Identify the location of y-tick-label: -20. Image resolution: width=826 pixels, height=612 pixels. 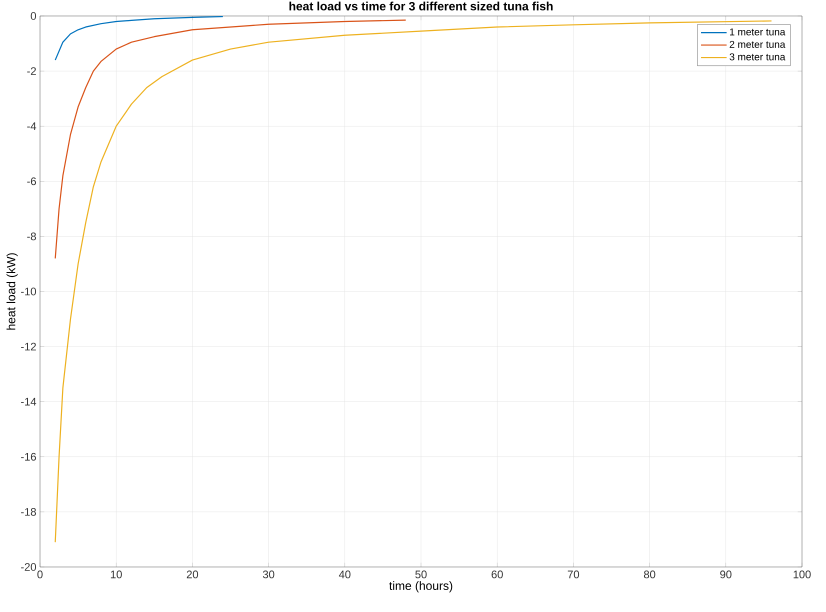
(28, 567).